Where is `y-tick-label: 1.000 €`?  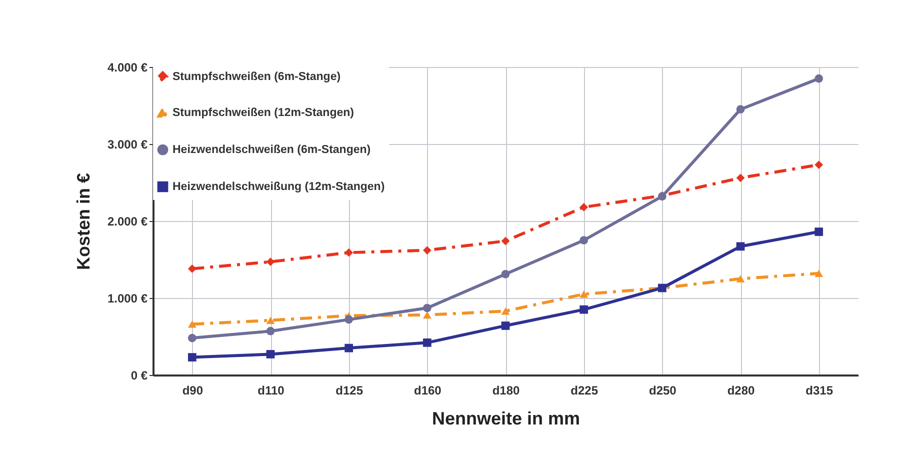
y-tick-label: 1.000 € is located at coordinates (127, 299).